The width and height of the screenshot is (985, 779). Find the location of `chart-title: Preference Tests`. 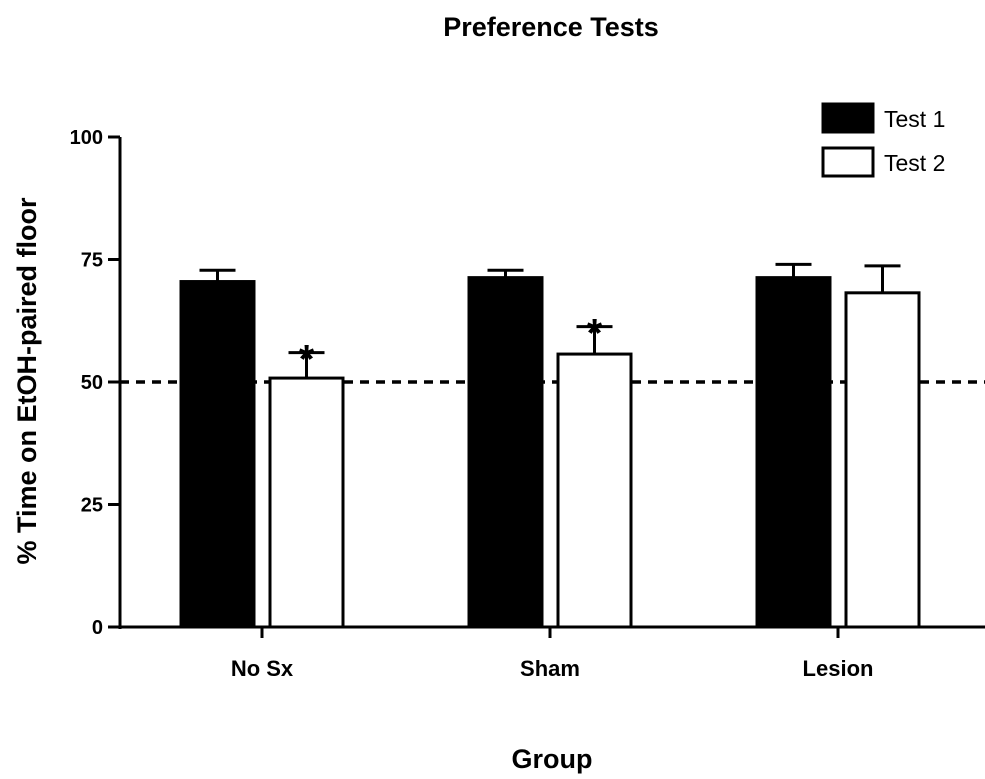

chart-title: Preference Tests is located at coordinates (551, 27).